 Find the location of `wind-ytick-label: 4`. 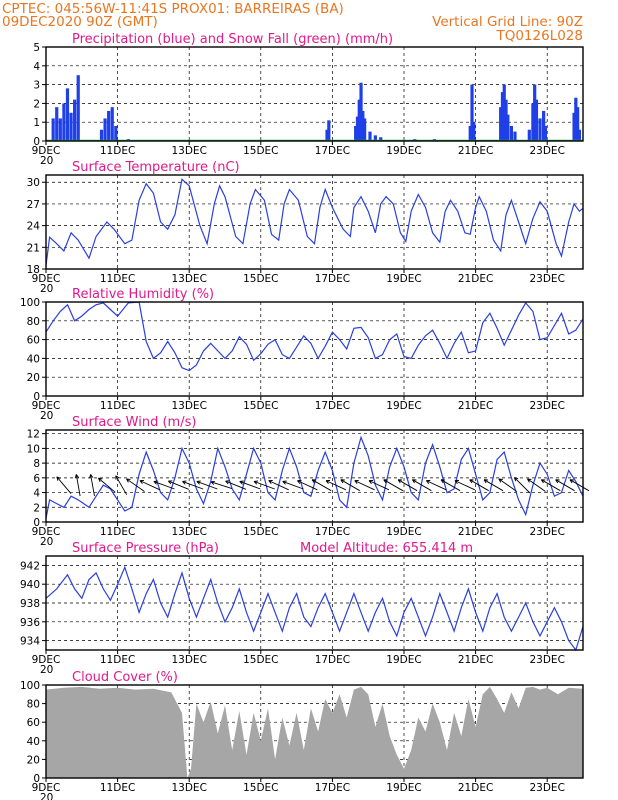

wind-ytick-label: 4 is located at coordinates (36, 494).